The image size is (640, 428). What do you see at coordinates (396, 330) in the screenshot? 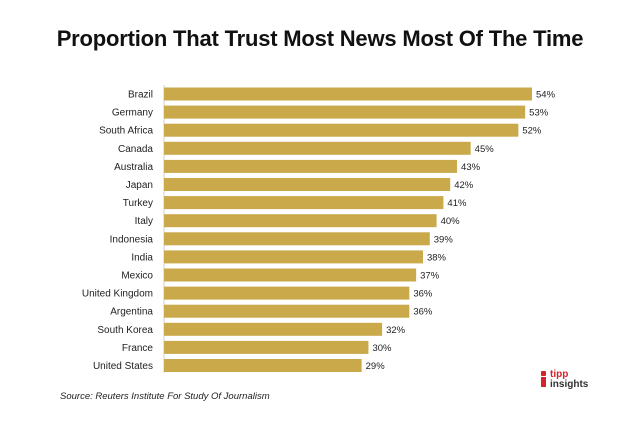
I see `value-label: 32%` at bounding box center [396, 330].